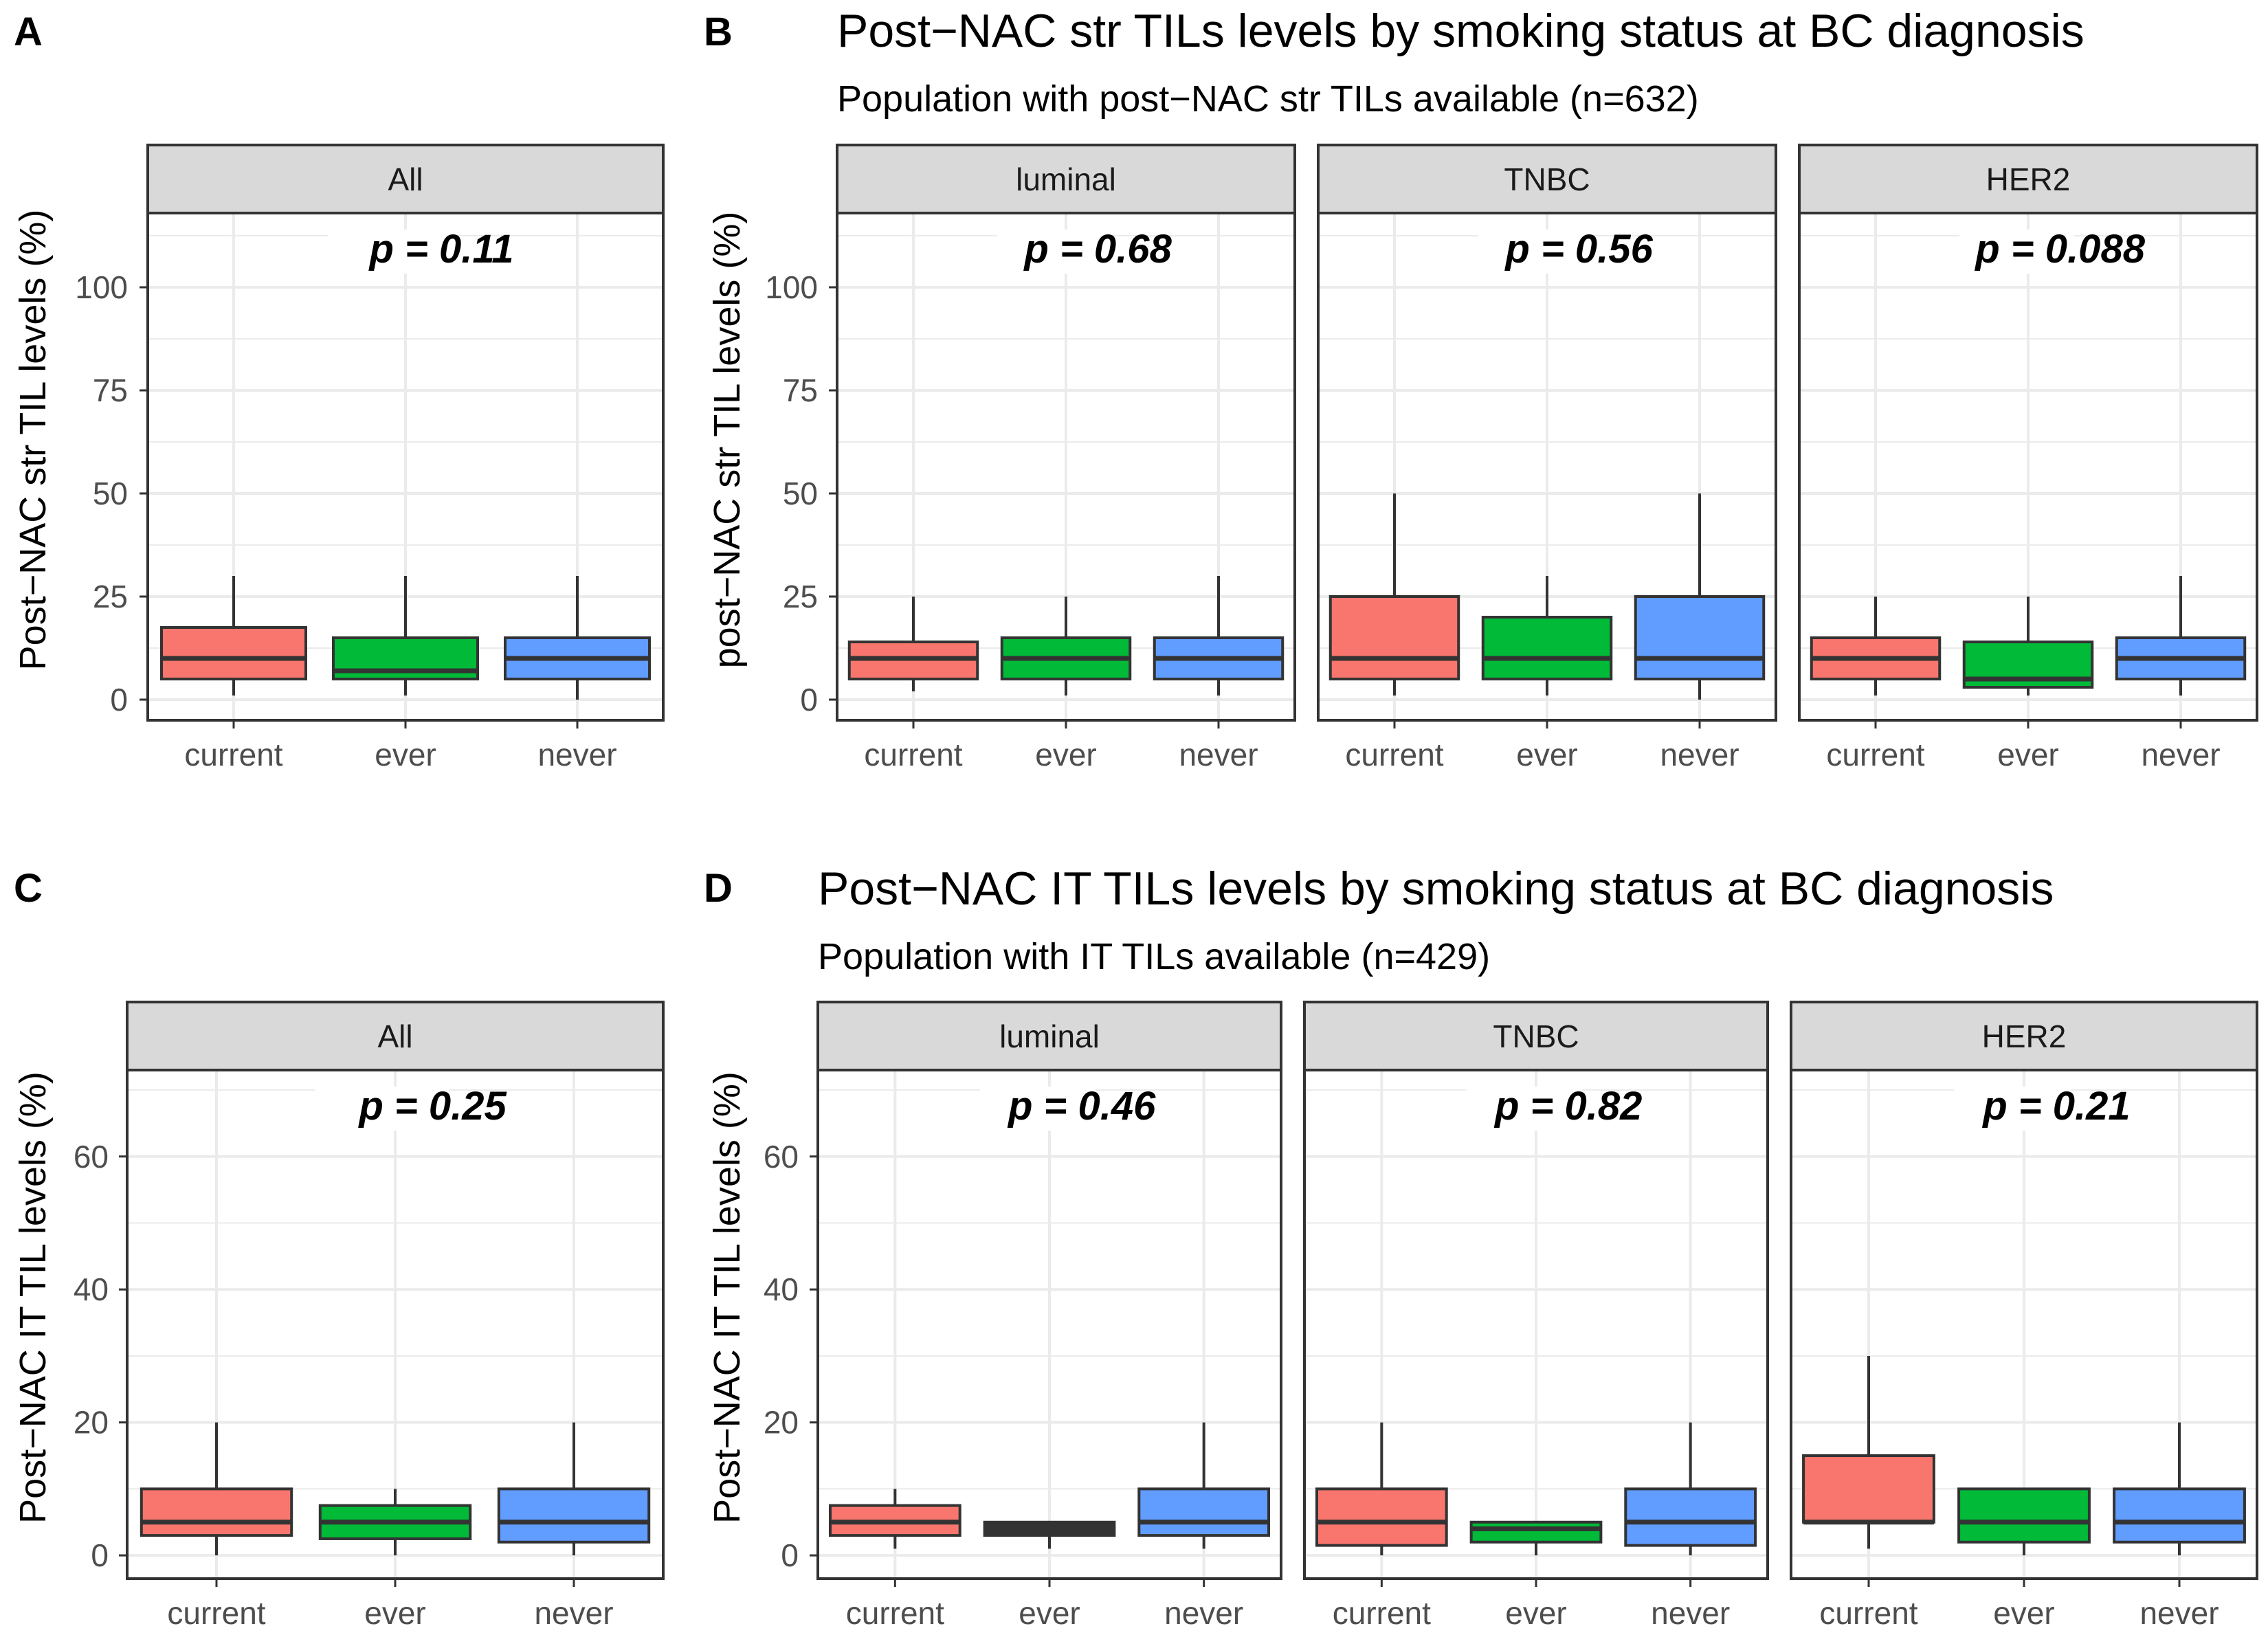  I want to click on p-value-label: p = 0.46, so click(1082, 1106).